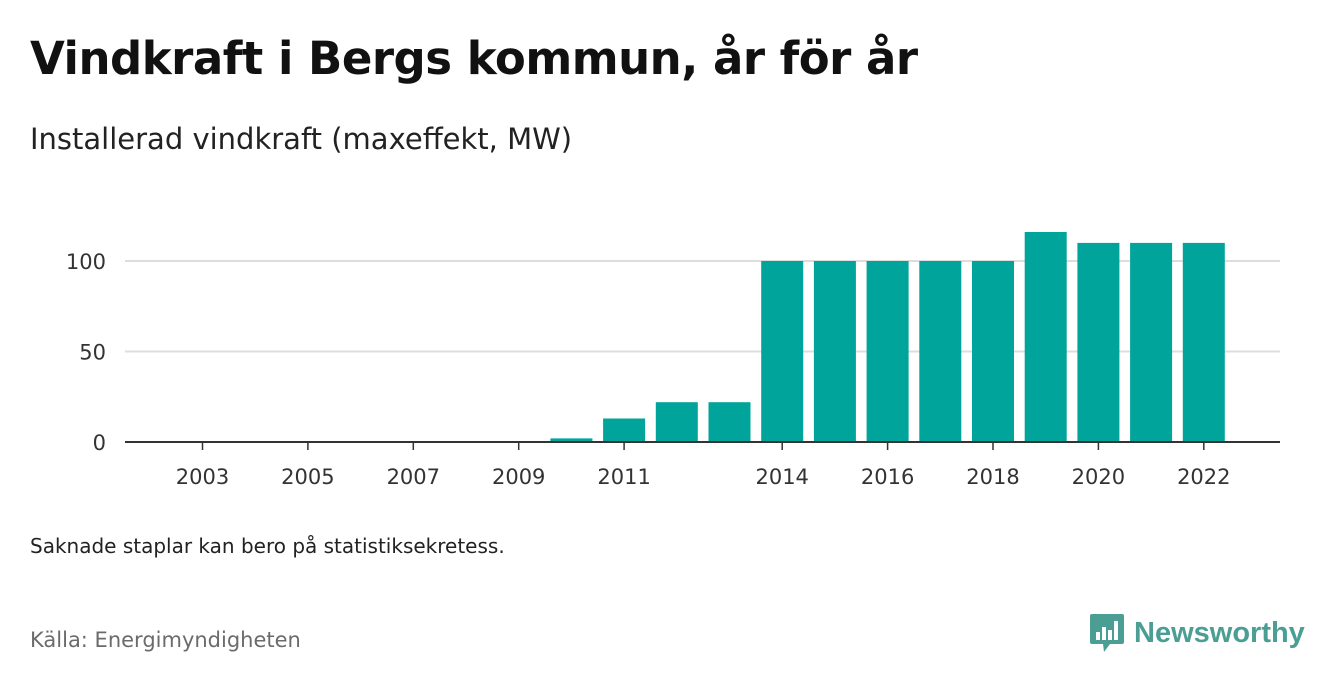 This screenshot has height=685, width=1340. I want to click on bar-2015, so click(834, 351).